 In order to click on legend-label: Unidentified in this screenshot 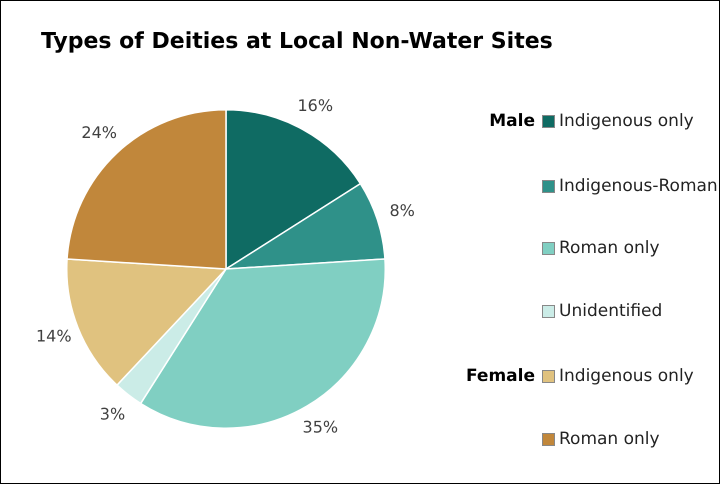, I will do `click(610, 311)`.